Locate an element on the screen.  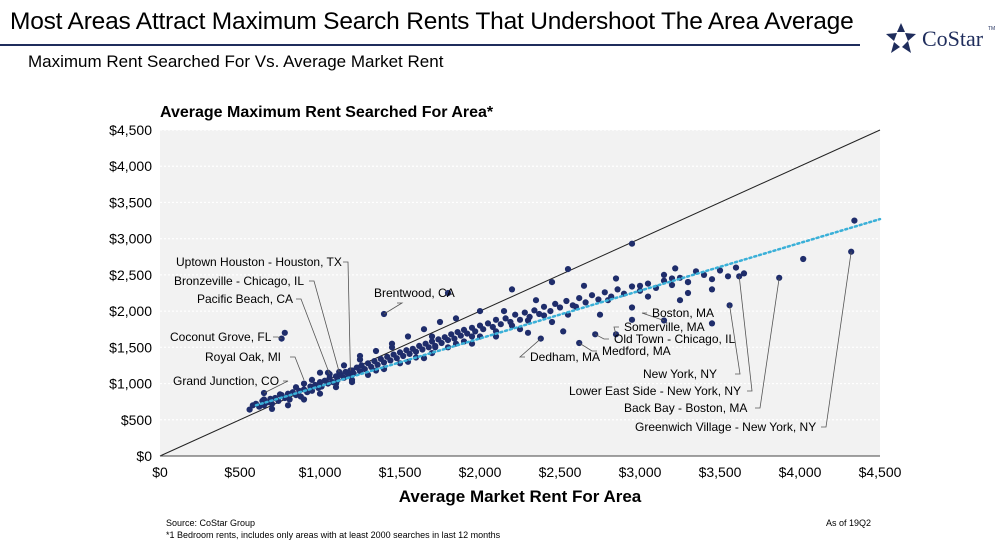
x-tick-label: $2,000 is located at coordinates (480, 472).